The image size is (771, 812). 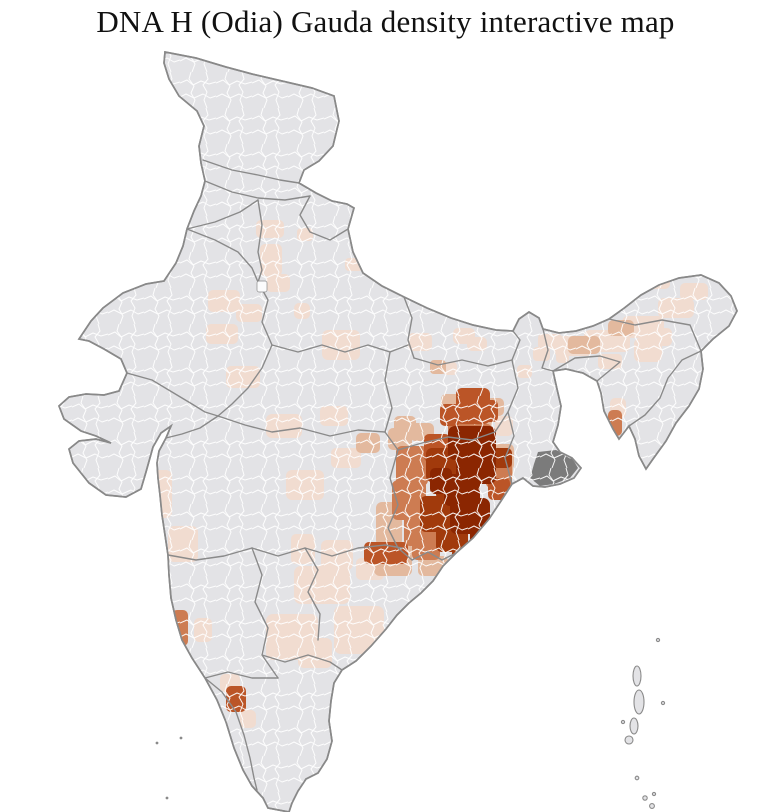 What do you see at coordinates (643, 723) in the screenshot?
I see `andaman-nicobar-islands` at bounding box center [643, 723].